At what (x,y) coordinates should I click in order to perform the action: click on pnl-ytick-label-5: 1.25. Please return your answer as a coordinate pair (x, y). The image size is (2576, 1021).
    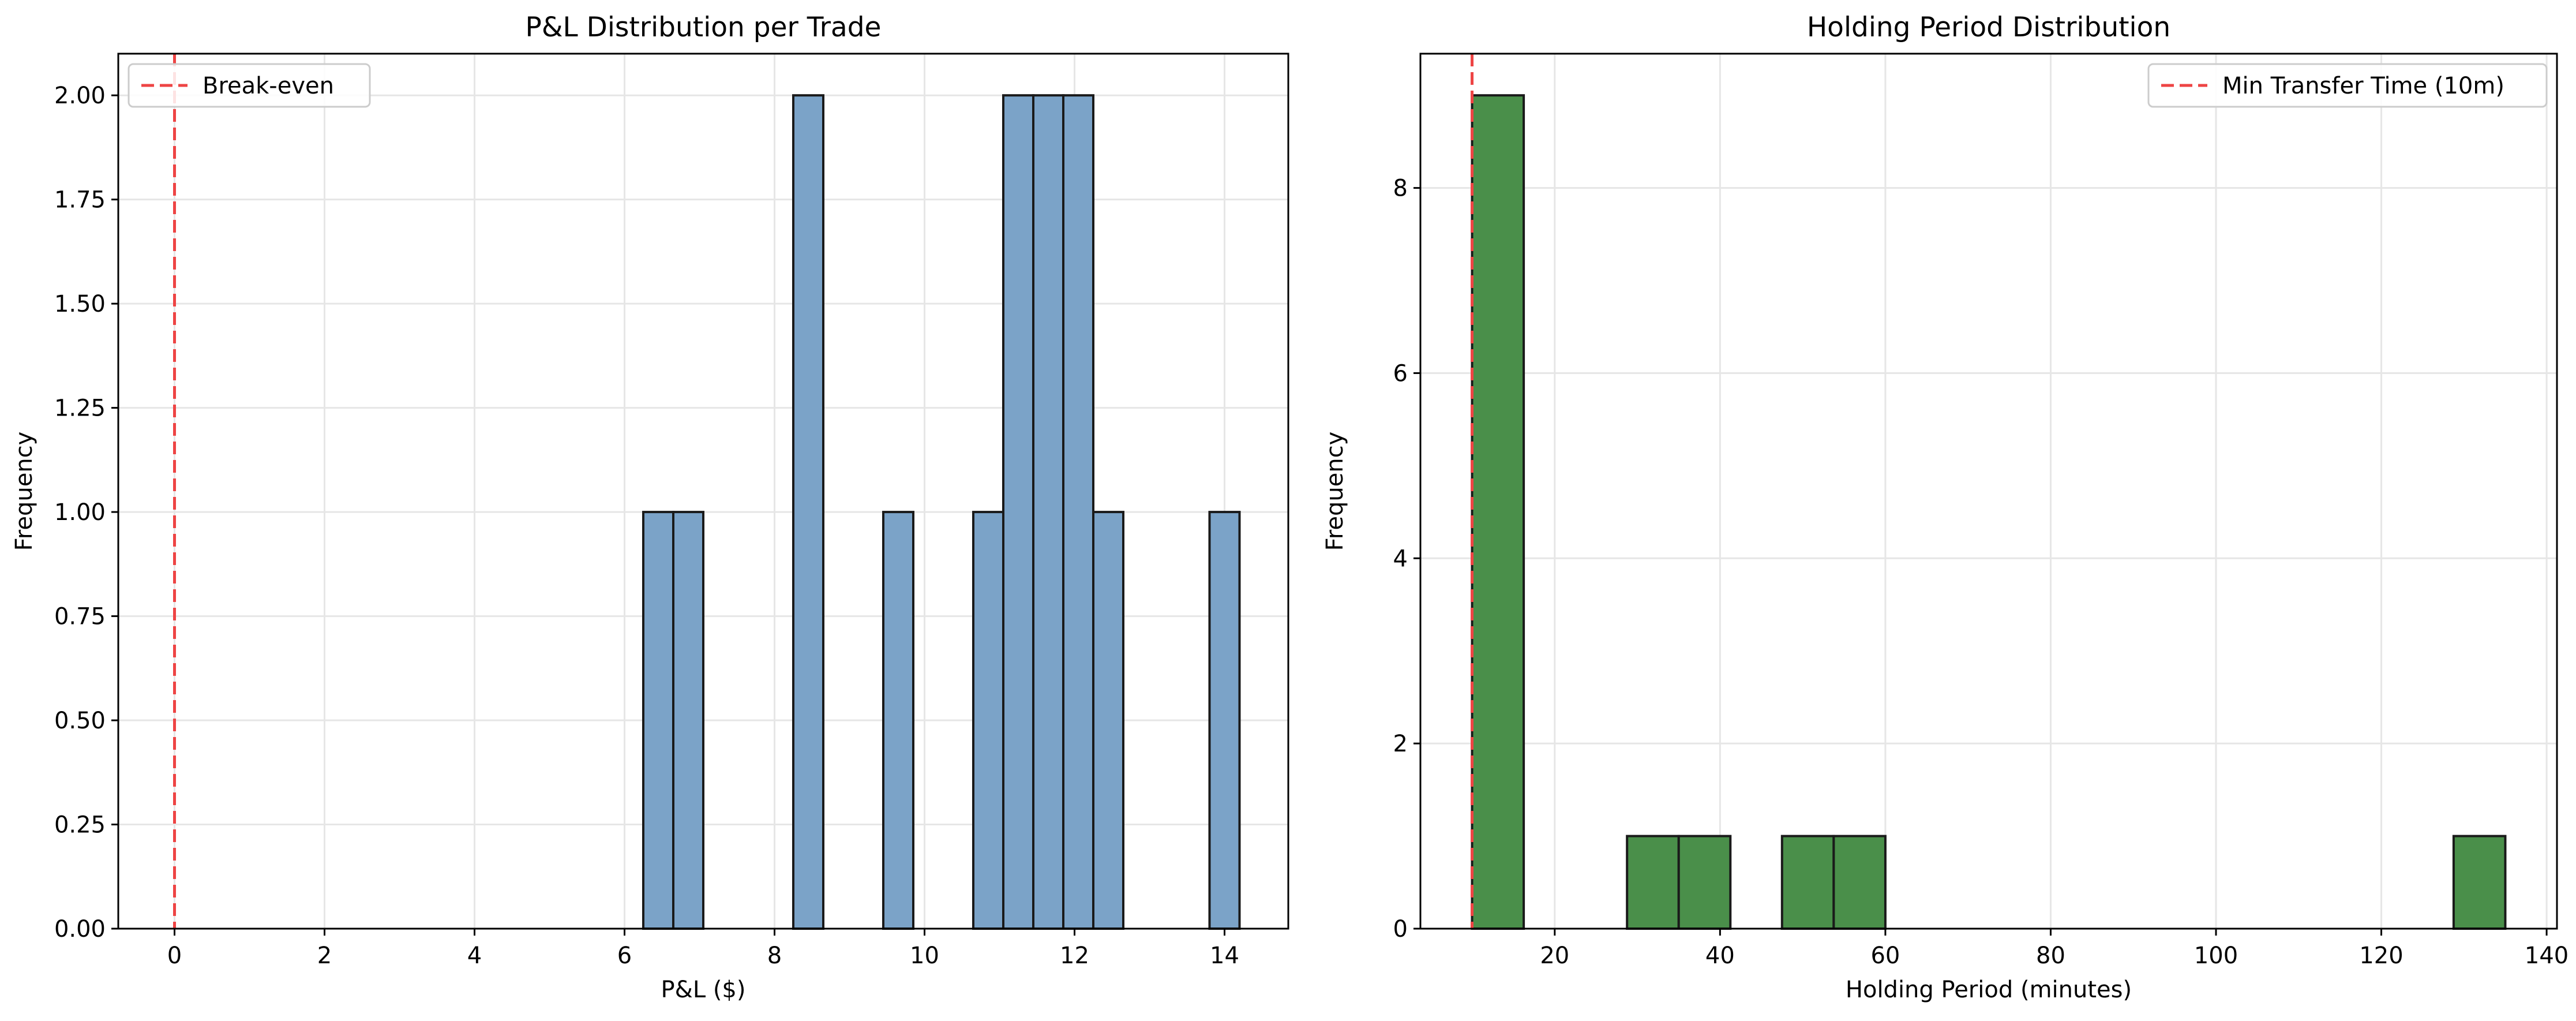
    Looking at the image, I should click on (80, 408).